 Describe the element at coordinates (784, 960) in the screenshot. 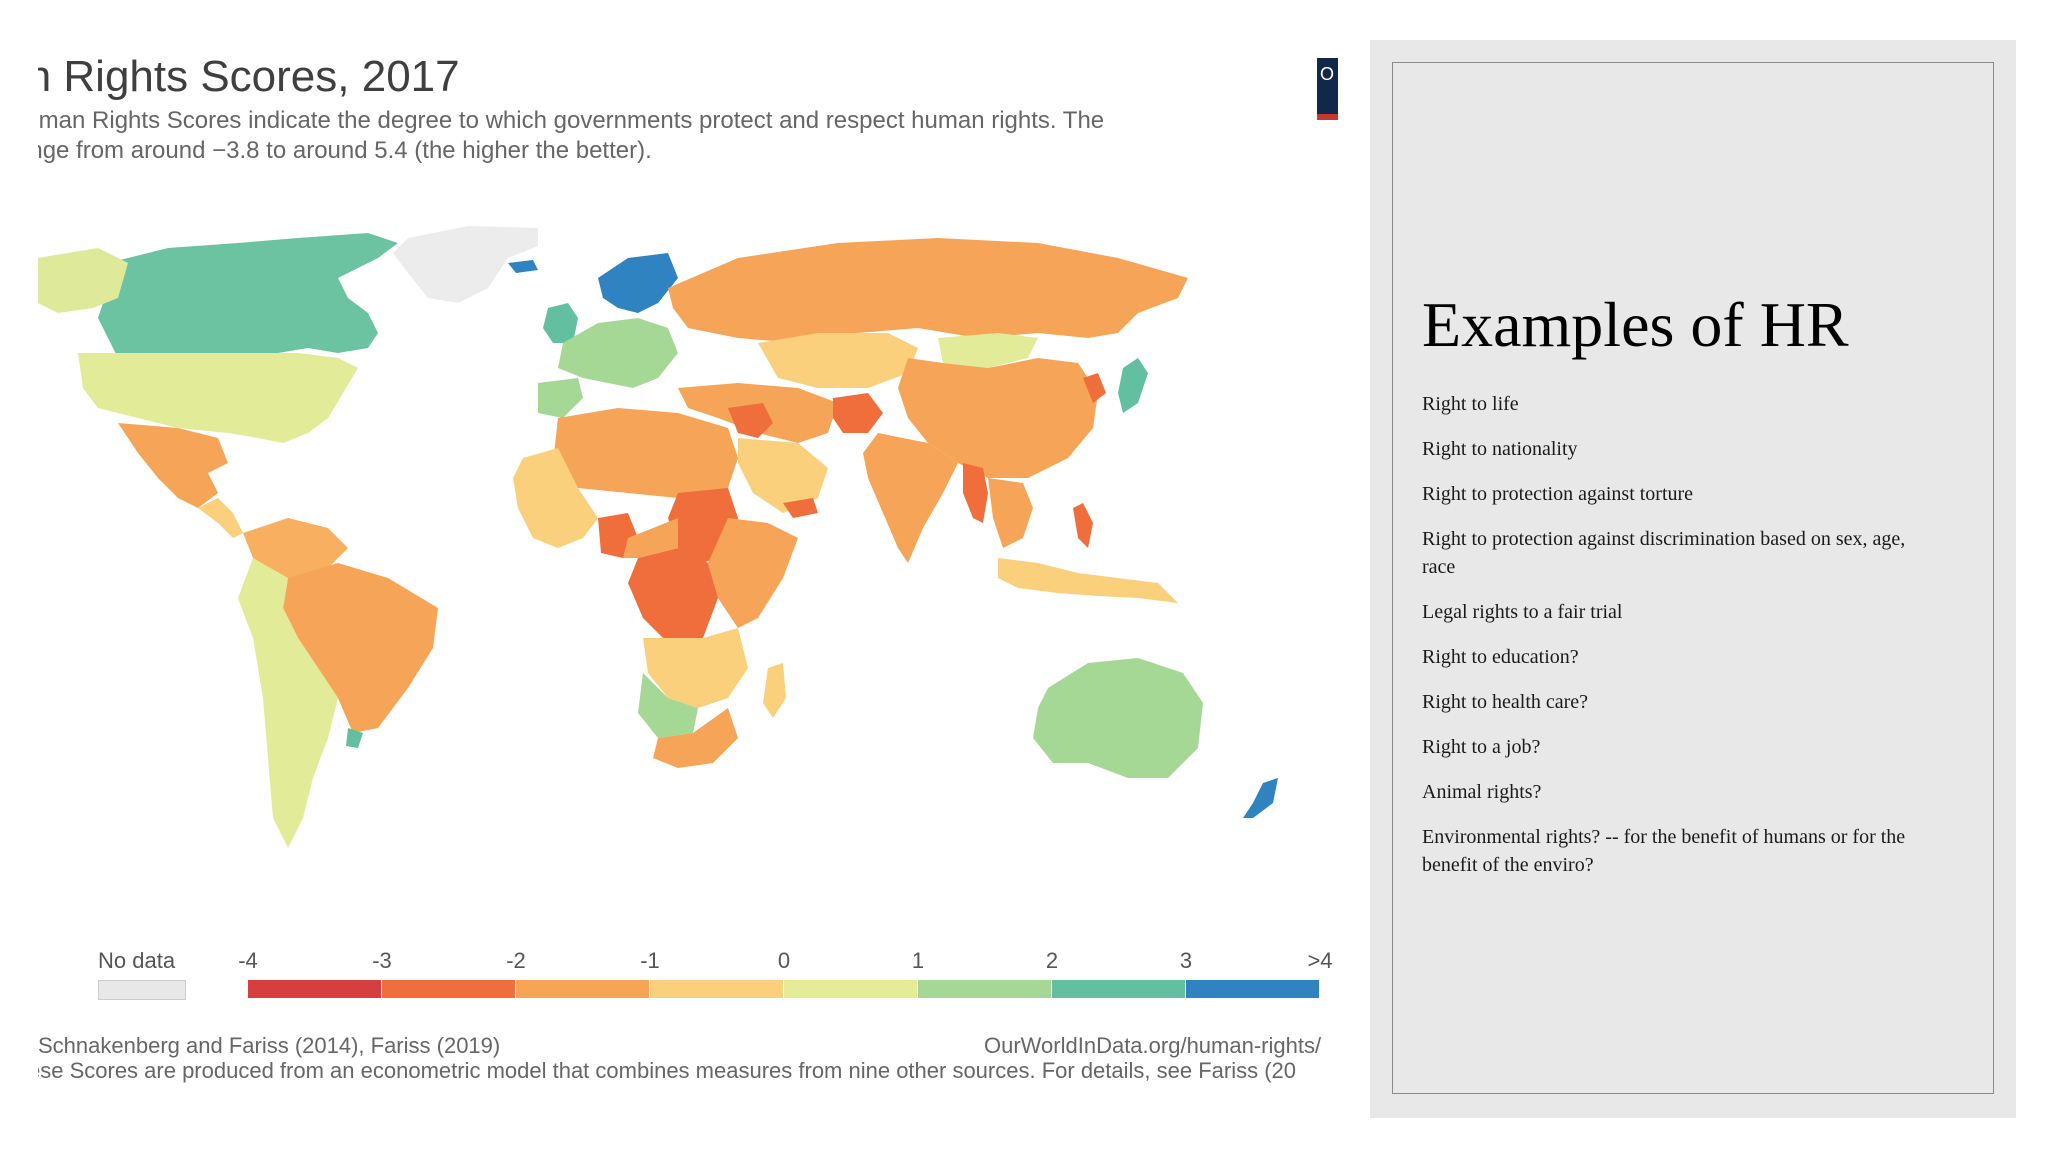

I see `legend-tick-label: 0` at that location.